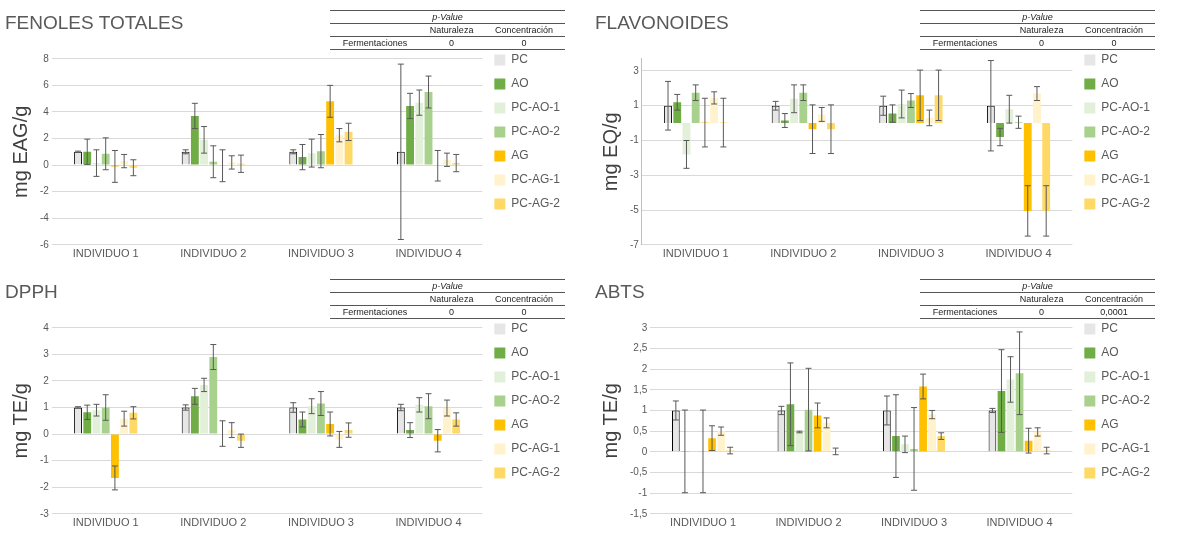  I want to click on y-axis-title: mg TE/g, so click(19, 421).